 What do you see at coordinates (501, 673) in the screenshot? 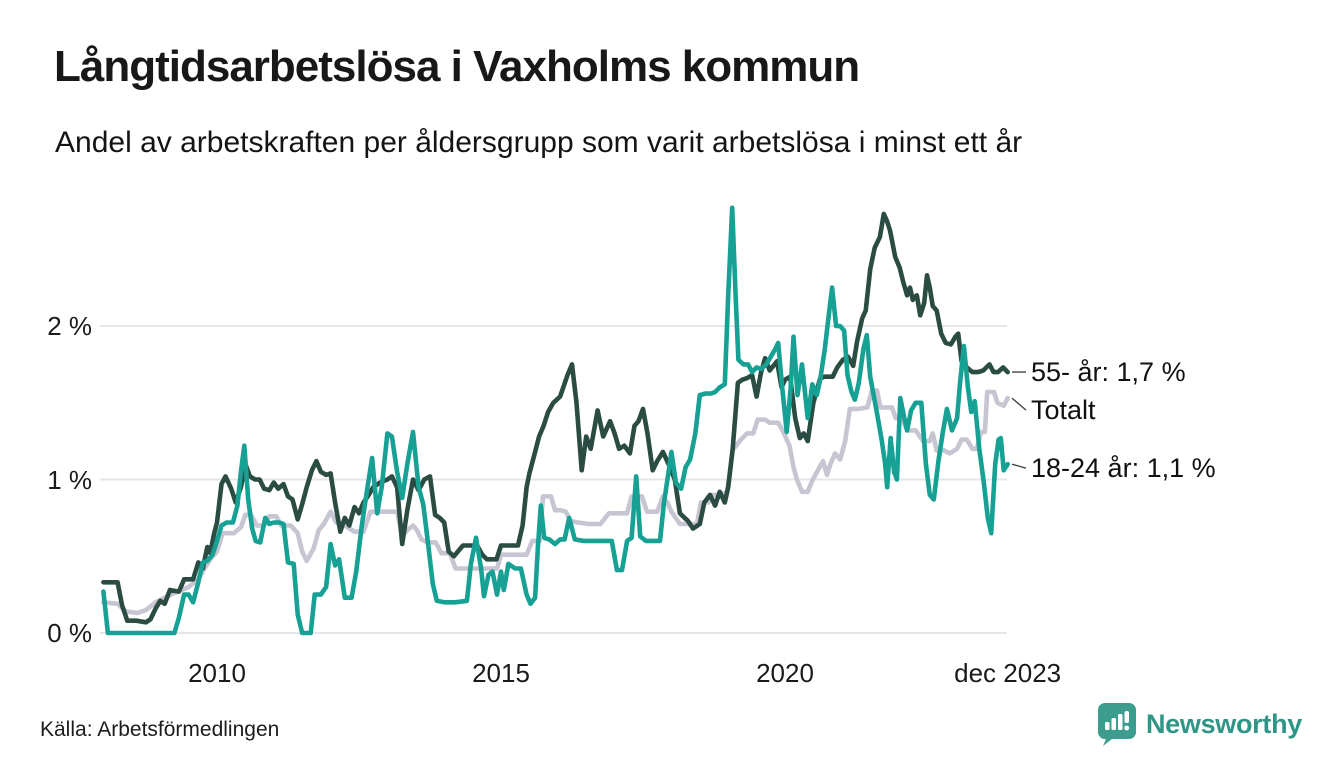
I see `x-tick-label-2015: 2015` at bounding box center [501, 673].